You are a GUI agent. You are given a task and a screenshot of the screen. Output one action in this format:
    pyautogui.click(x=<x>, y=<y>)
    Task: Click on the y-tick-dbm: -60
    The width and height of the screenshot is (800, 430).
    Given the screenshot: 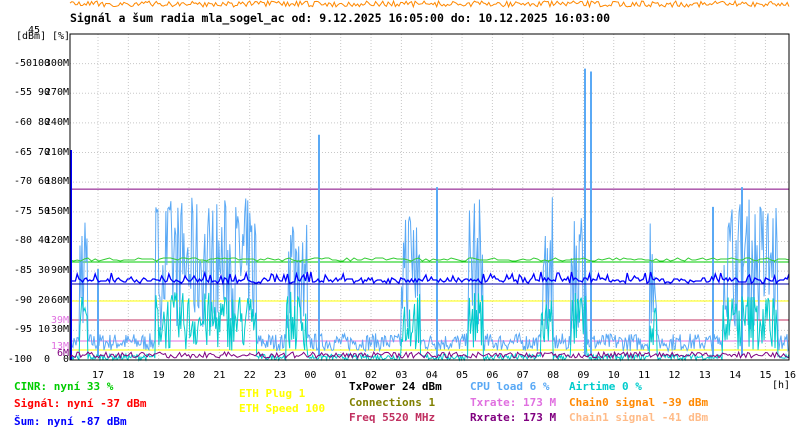 What is the action you would take?
    pyautogui.click(x=22, y=122)
    